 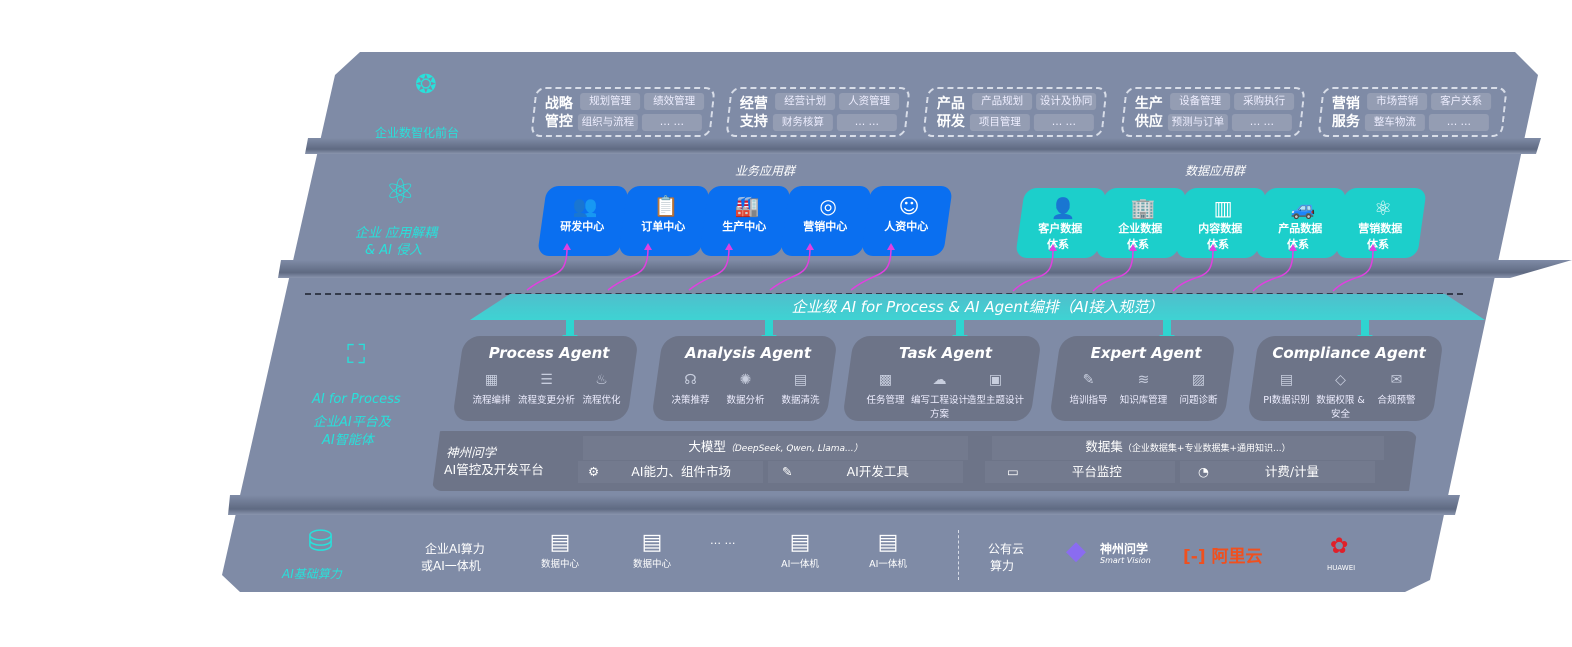 I want to click on private-compute-label-2: 或AI一体机, so click(x=451, y=566).